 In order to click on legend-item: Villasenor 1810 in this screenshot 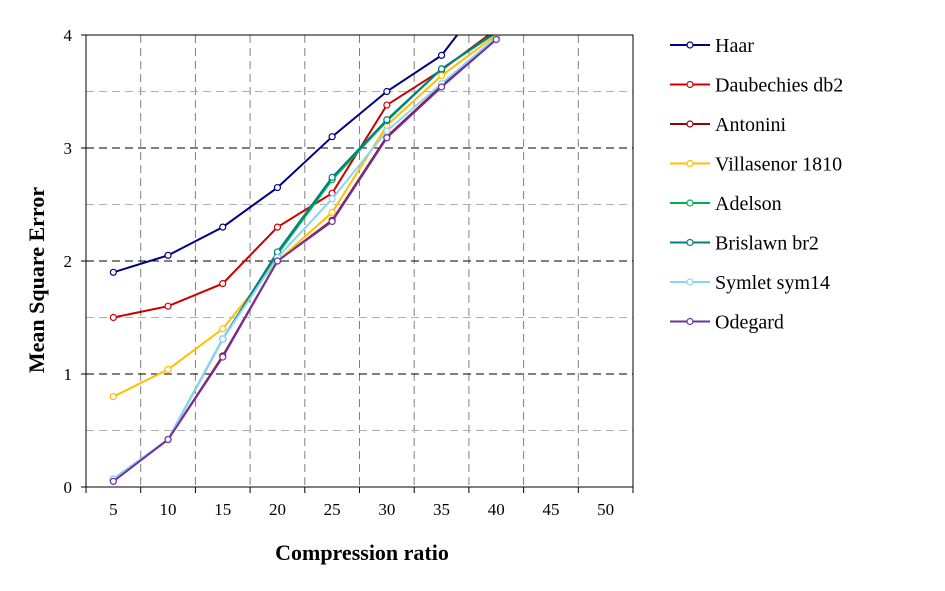, I will do `click(756, 165)`.